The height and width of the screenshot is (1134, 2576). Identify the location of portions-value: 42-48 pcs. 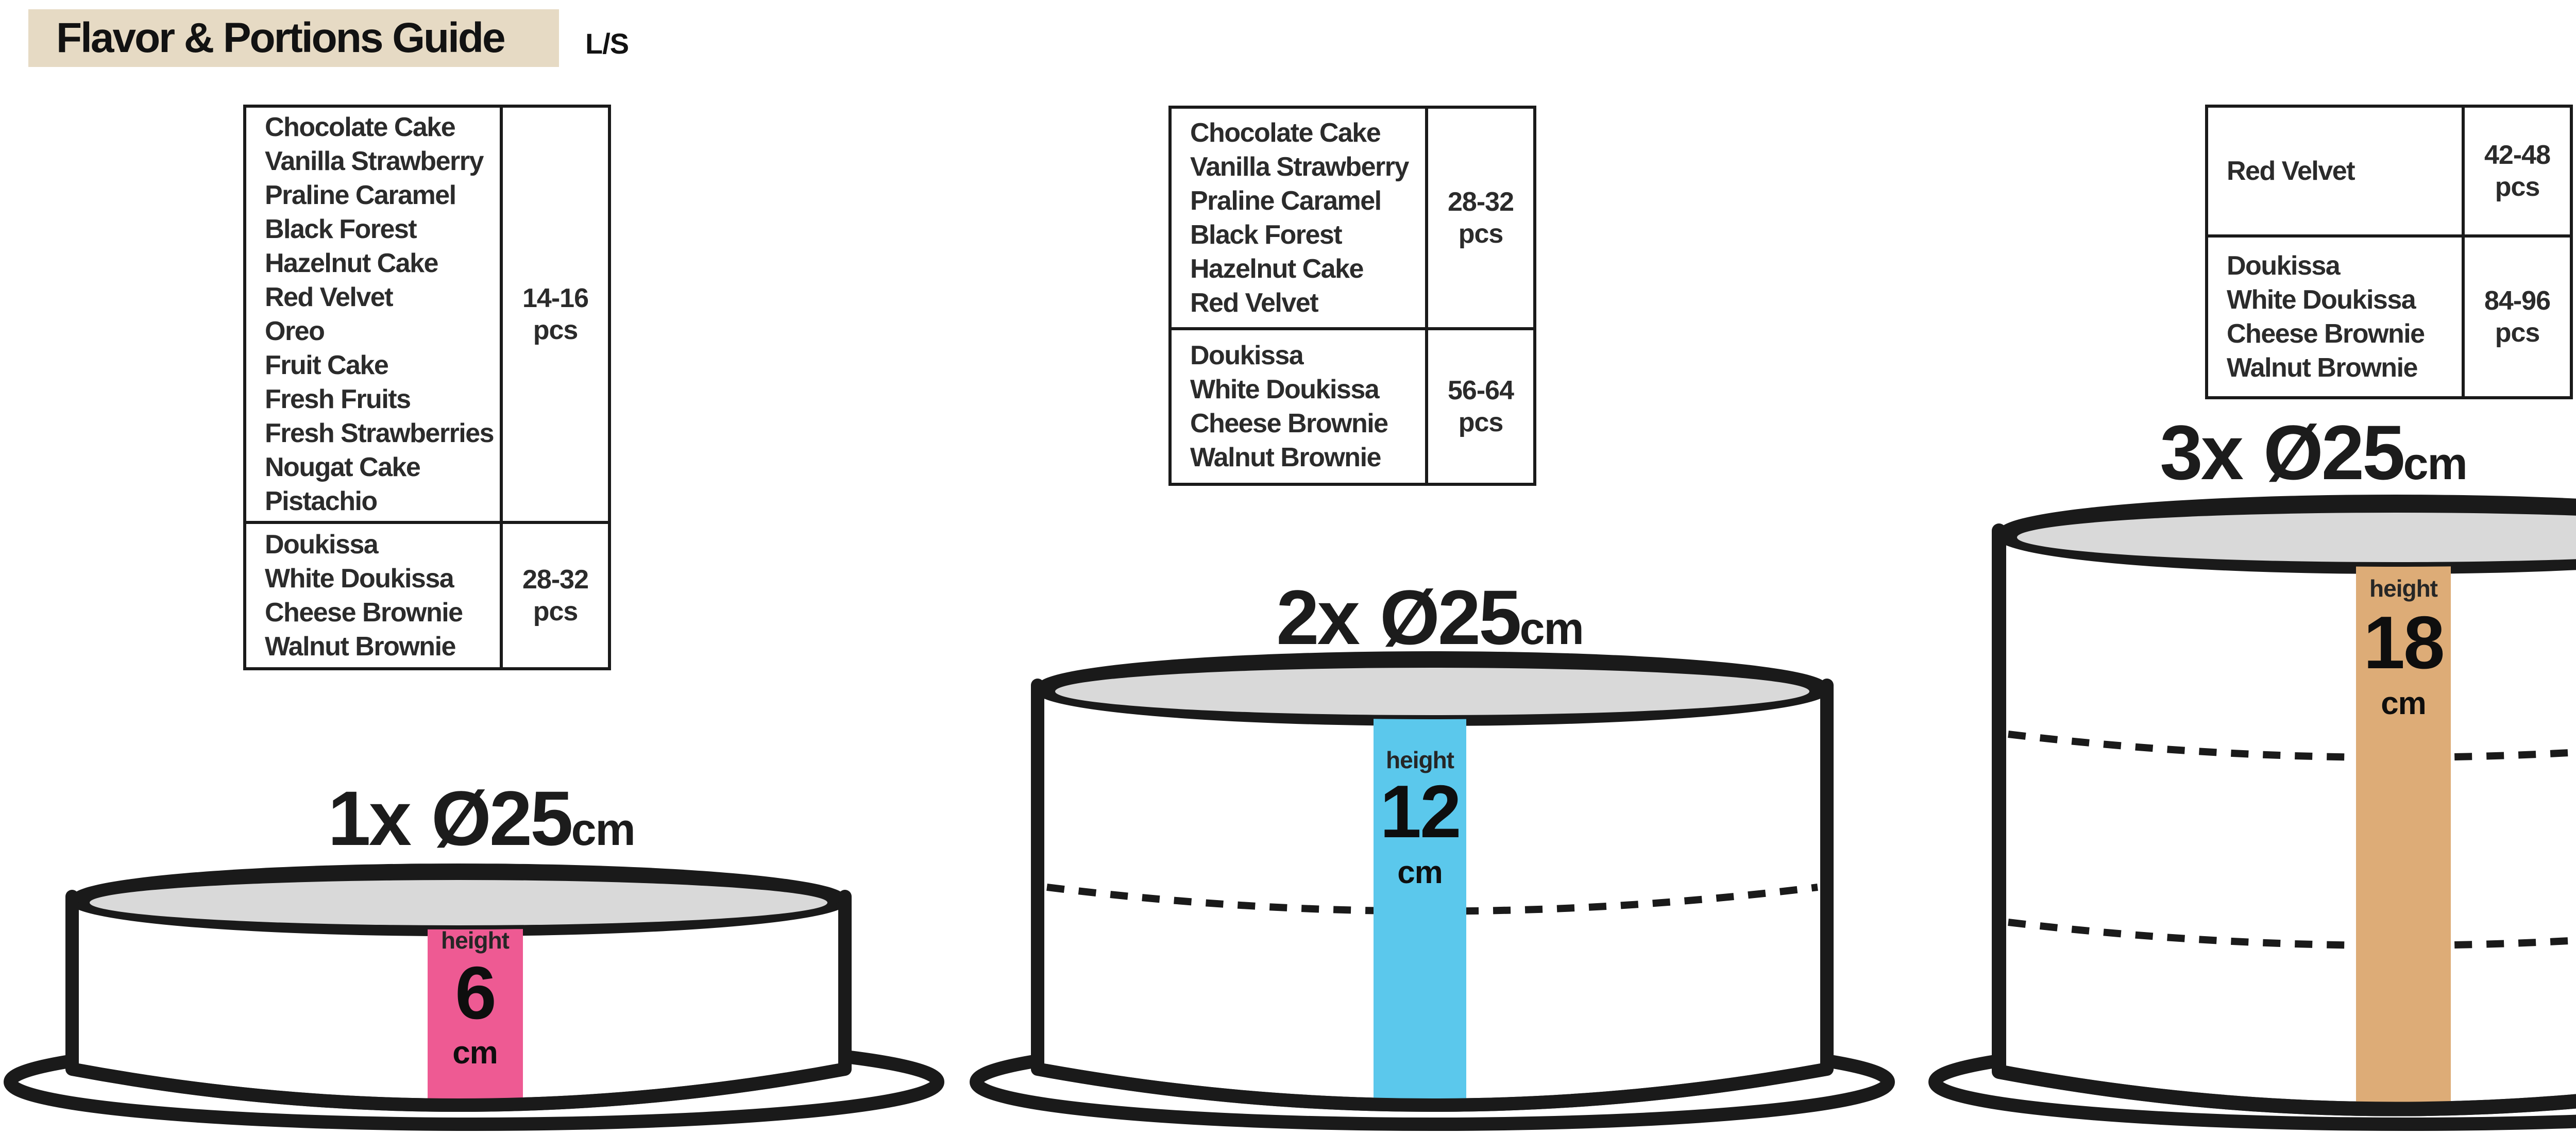
(2517, 171).